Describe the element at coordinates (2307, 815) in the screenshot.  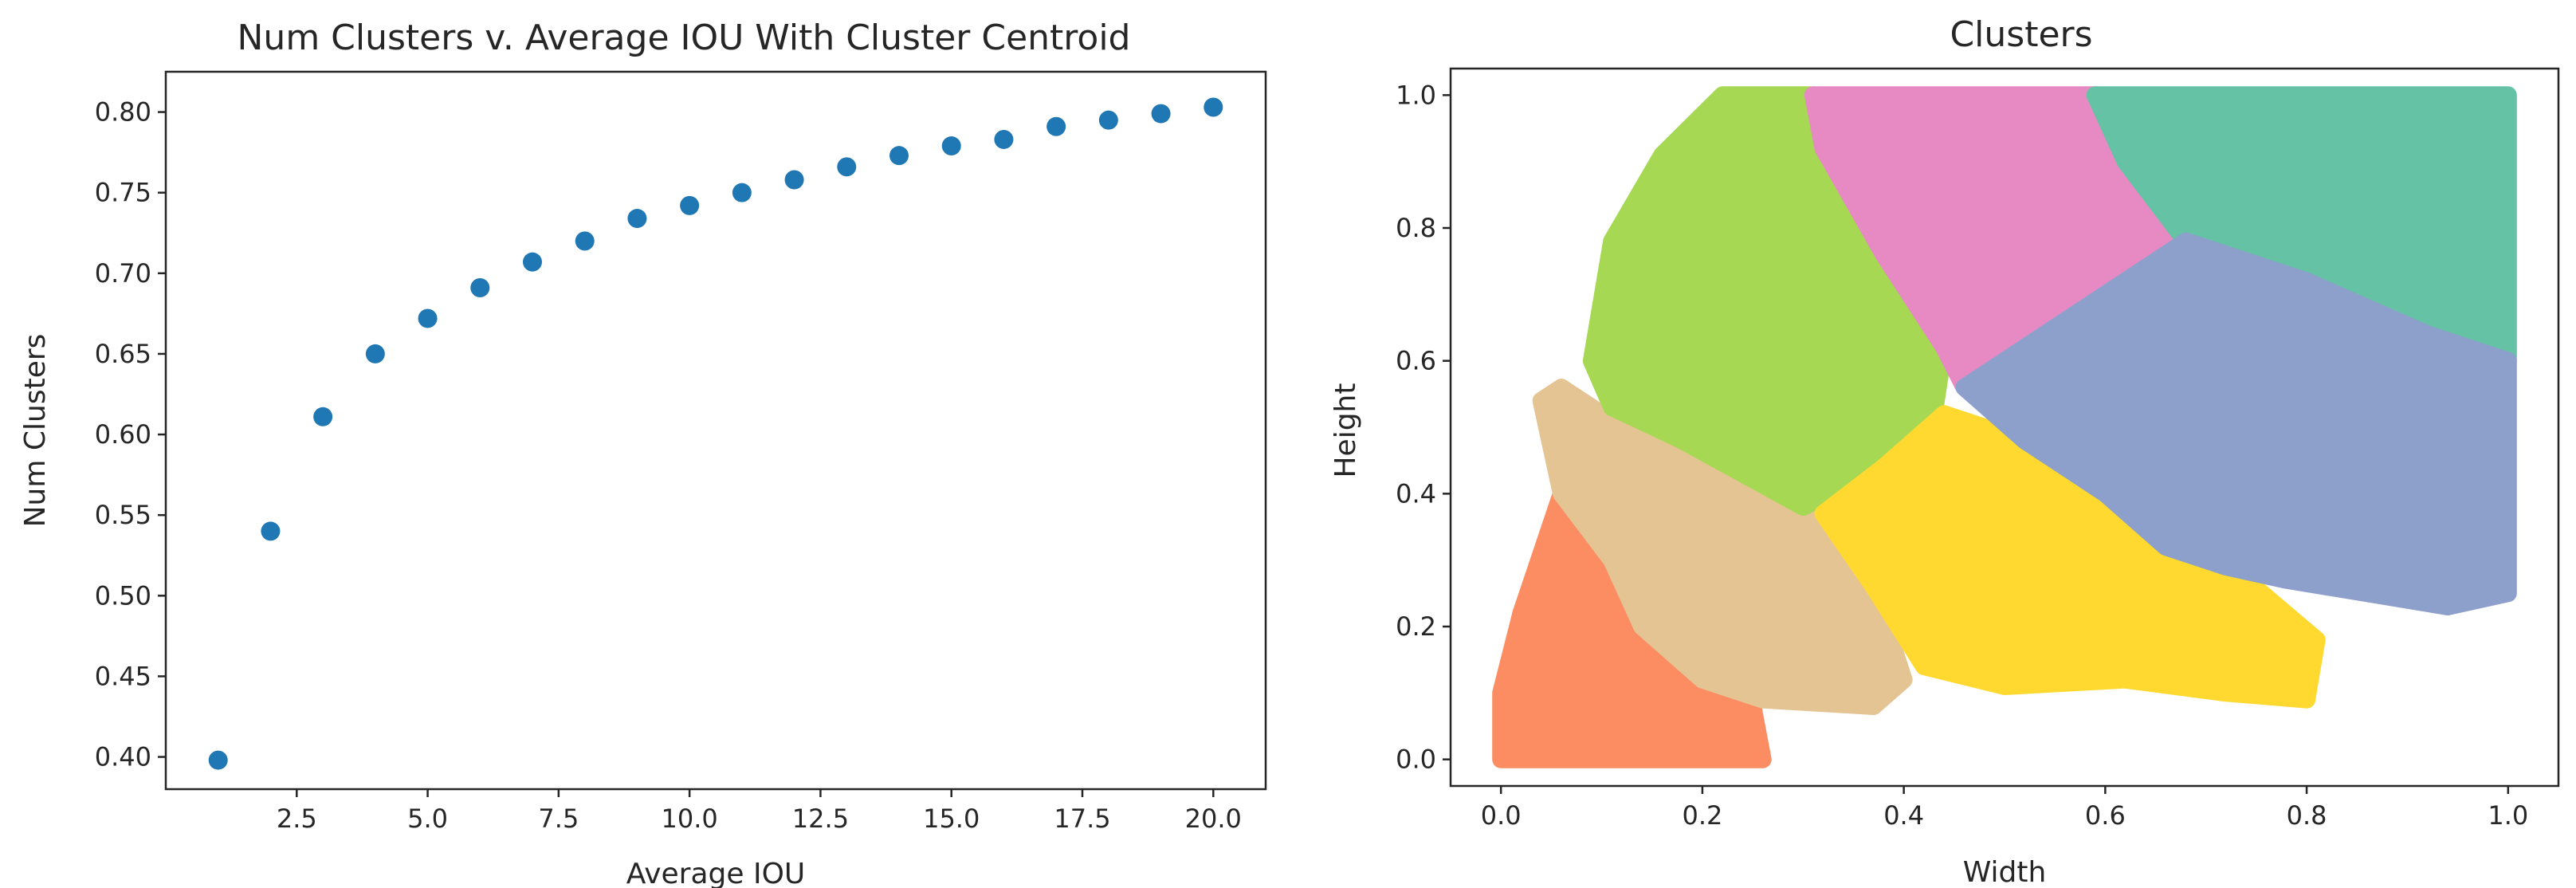
I see `x-tick-label: 0.8` at that location.